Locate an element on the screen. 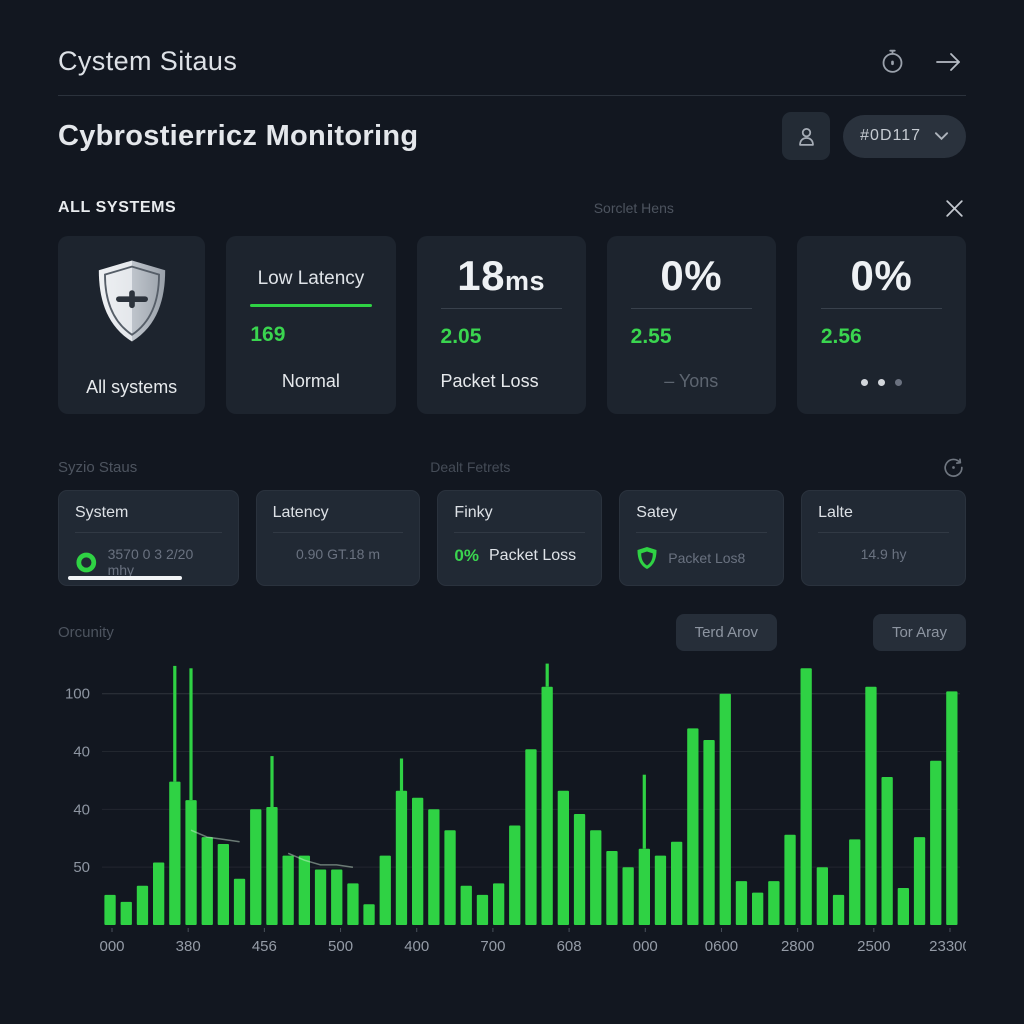 The height and width of the screenshot is (1024, 1024). mini-card-title: Finky is located at coordinates (473, 512).